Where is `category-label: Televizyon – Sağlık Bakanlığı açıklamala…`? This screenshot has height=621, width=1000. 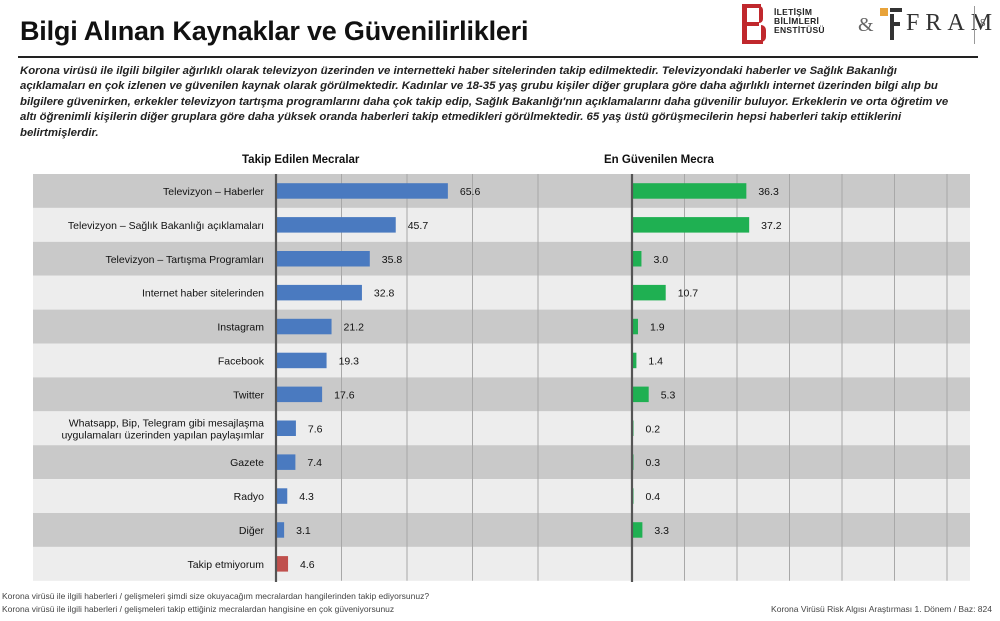 category-label: Televizyon – Sağlık Bakanlığı açıklamala… is located at coordinates (166, 226).